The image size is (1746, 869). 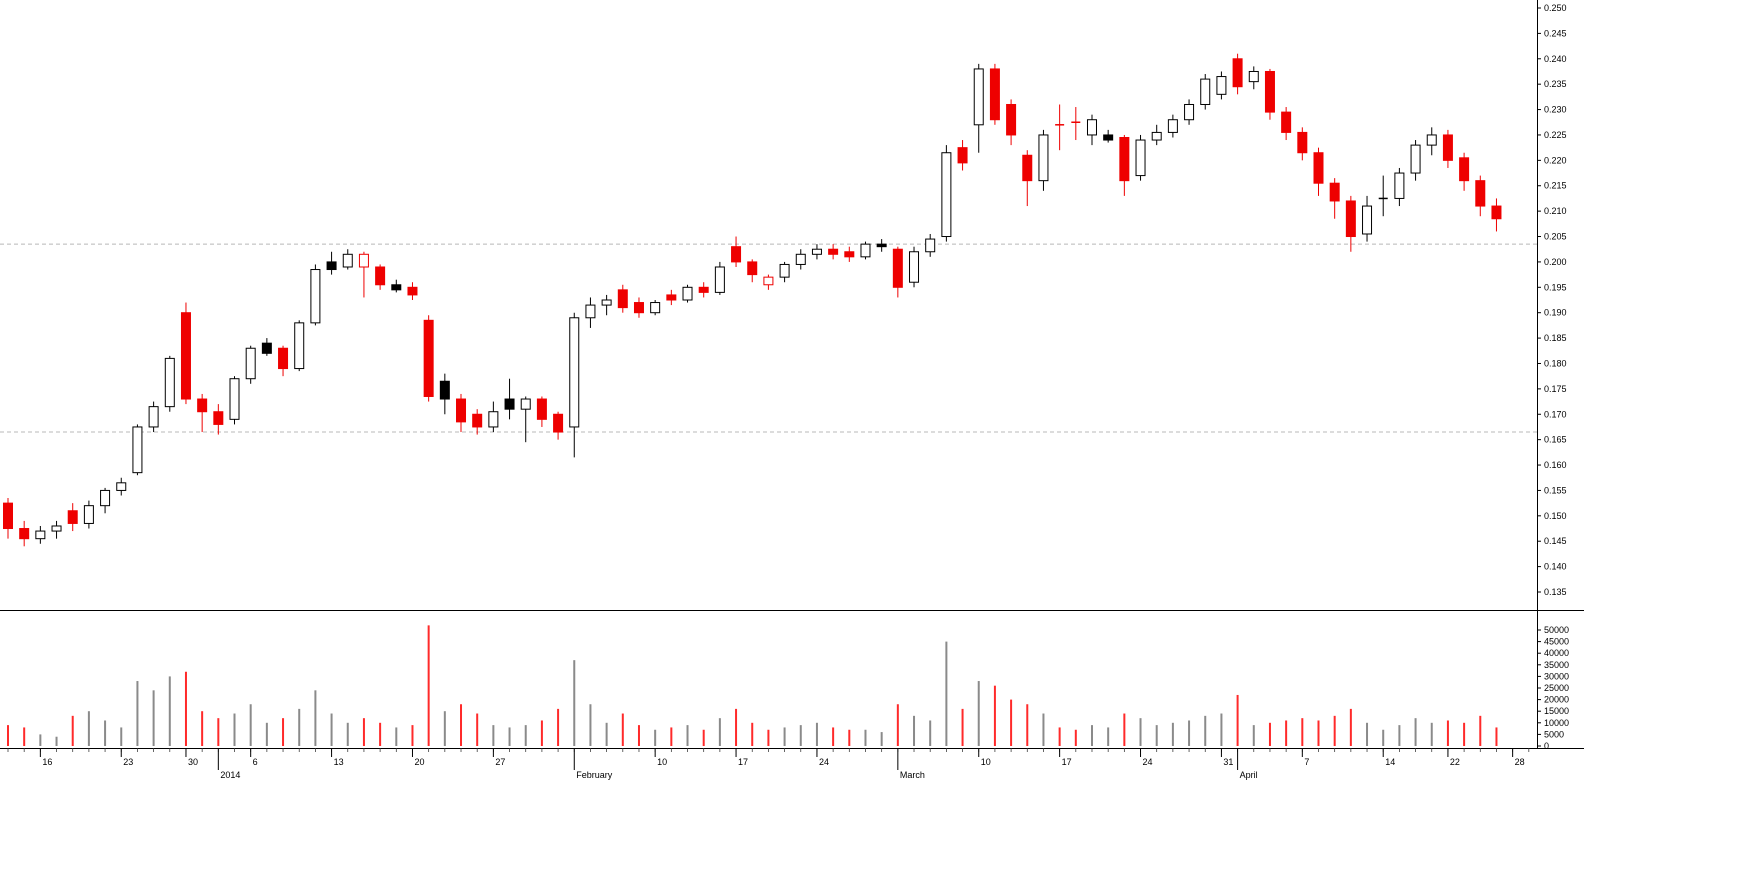 What do you see at coordinates (1555, 237) in the screenshot?
I see `price-axis-label: 0.205` at bounding box center [1555, 237].